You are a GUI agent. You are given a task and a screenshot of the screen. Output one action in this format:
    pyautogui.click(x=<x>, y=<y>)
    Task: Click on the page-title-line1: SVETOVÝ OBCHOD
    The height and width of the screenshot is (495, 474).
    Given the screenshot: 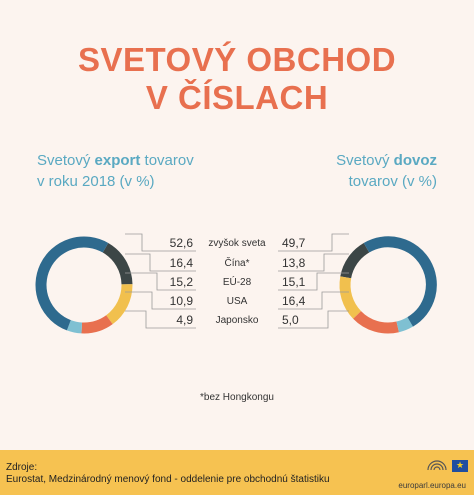 What is the action you would take?
    pyautogui.click(x=237, y=59)
    